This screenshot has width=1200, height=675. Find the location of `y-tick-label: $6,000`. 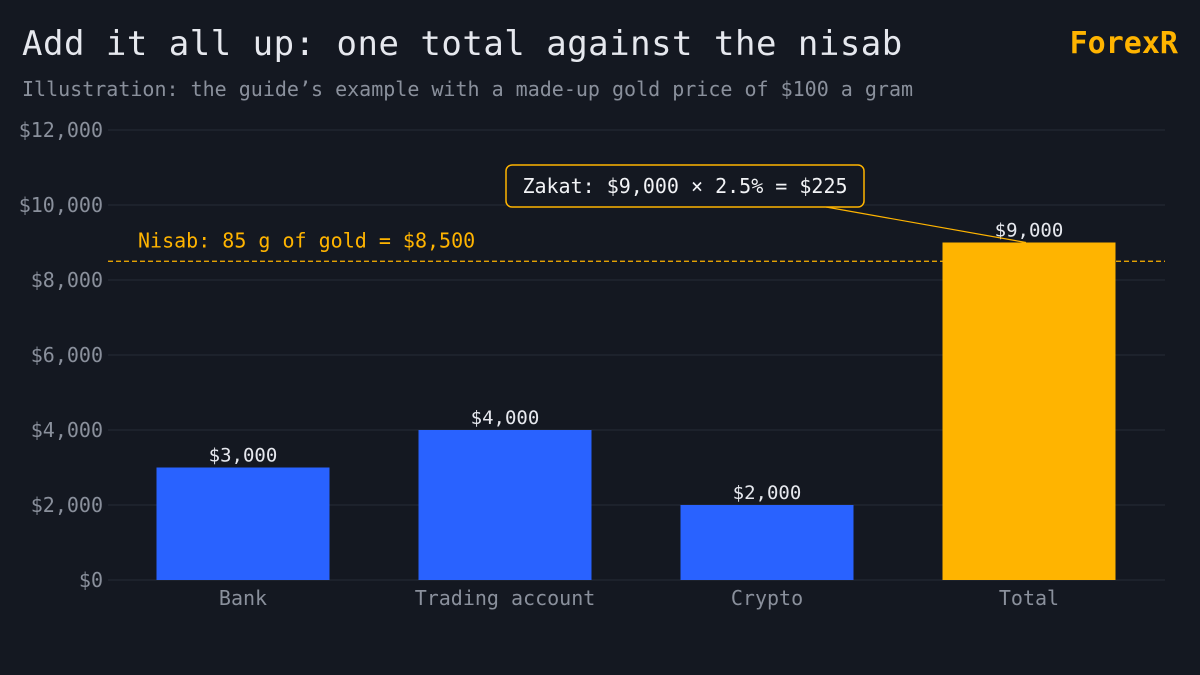

y-tick-label: $6,000 is located at coordinates (67, 355).